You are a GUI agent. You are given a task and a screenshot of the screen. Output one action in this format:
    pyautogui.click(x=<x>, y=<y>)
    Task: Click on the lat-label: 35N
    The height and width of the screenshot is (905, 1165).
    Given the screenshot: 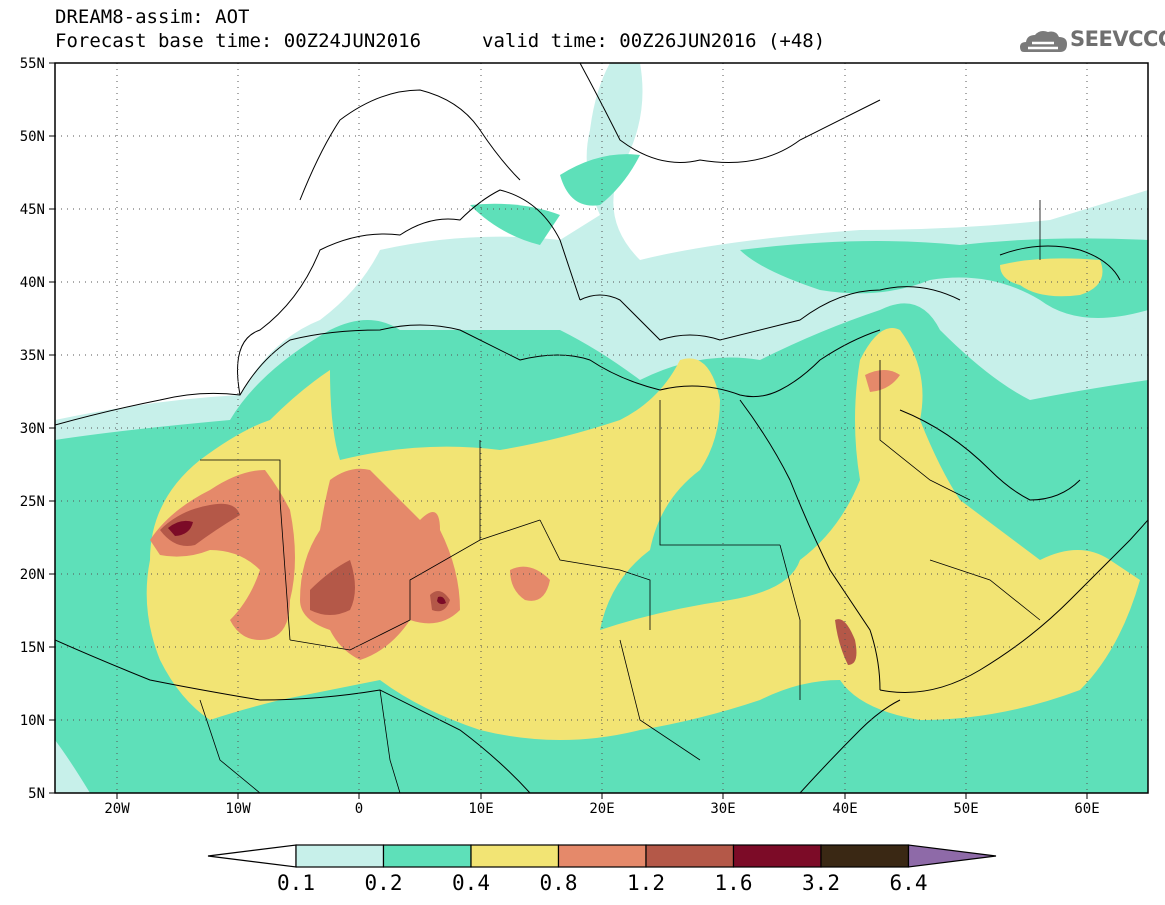 What is the action you would take?
    pyautogui.click(x=32, y=356)
    